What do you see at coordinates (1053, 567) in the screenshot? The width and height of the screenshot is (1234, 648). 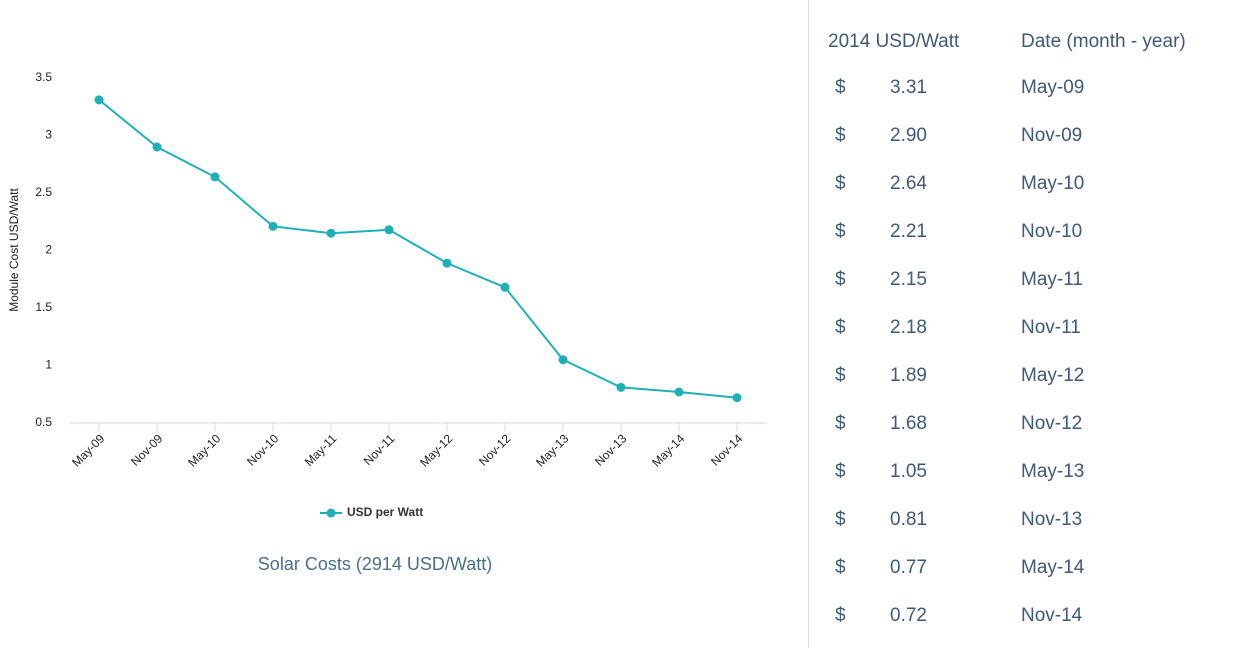 I see `table-cell: May-14` at bounding box center [1053, 567].